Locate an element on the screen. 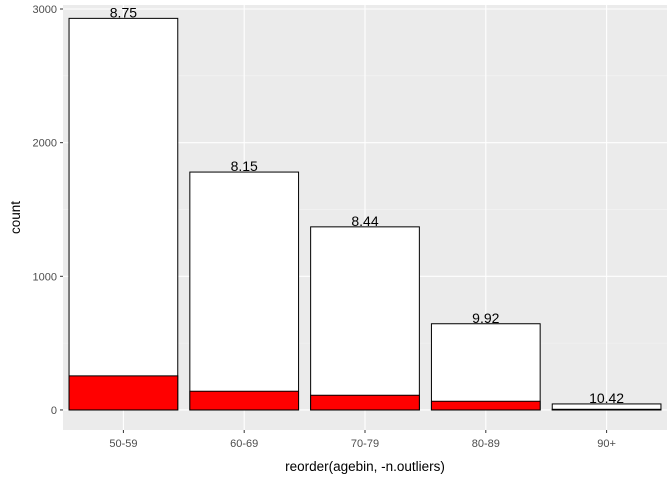  x-tick-label: 50-59 is located at coordinates (123, 444).